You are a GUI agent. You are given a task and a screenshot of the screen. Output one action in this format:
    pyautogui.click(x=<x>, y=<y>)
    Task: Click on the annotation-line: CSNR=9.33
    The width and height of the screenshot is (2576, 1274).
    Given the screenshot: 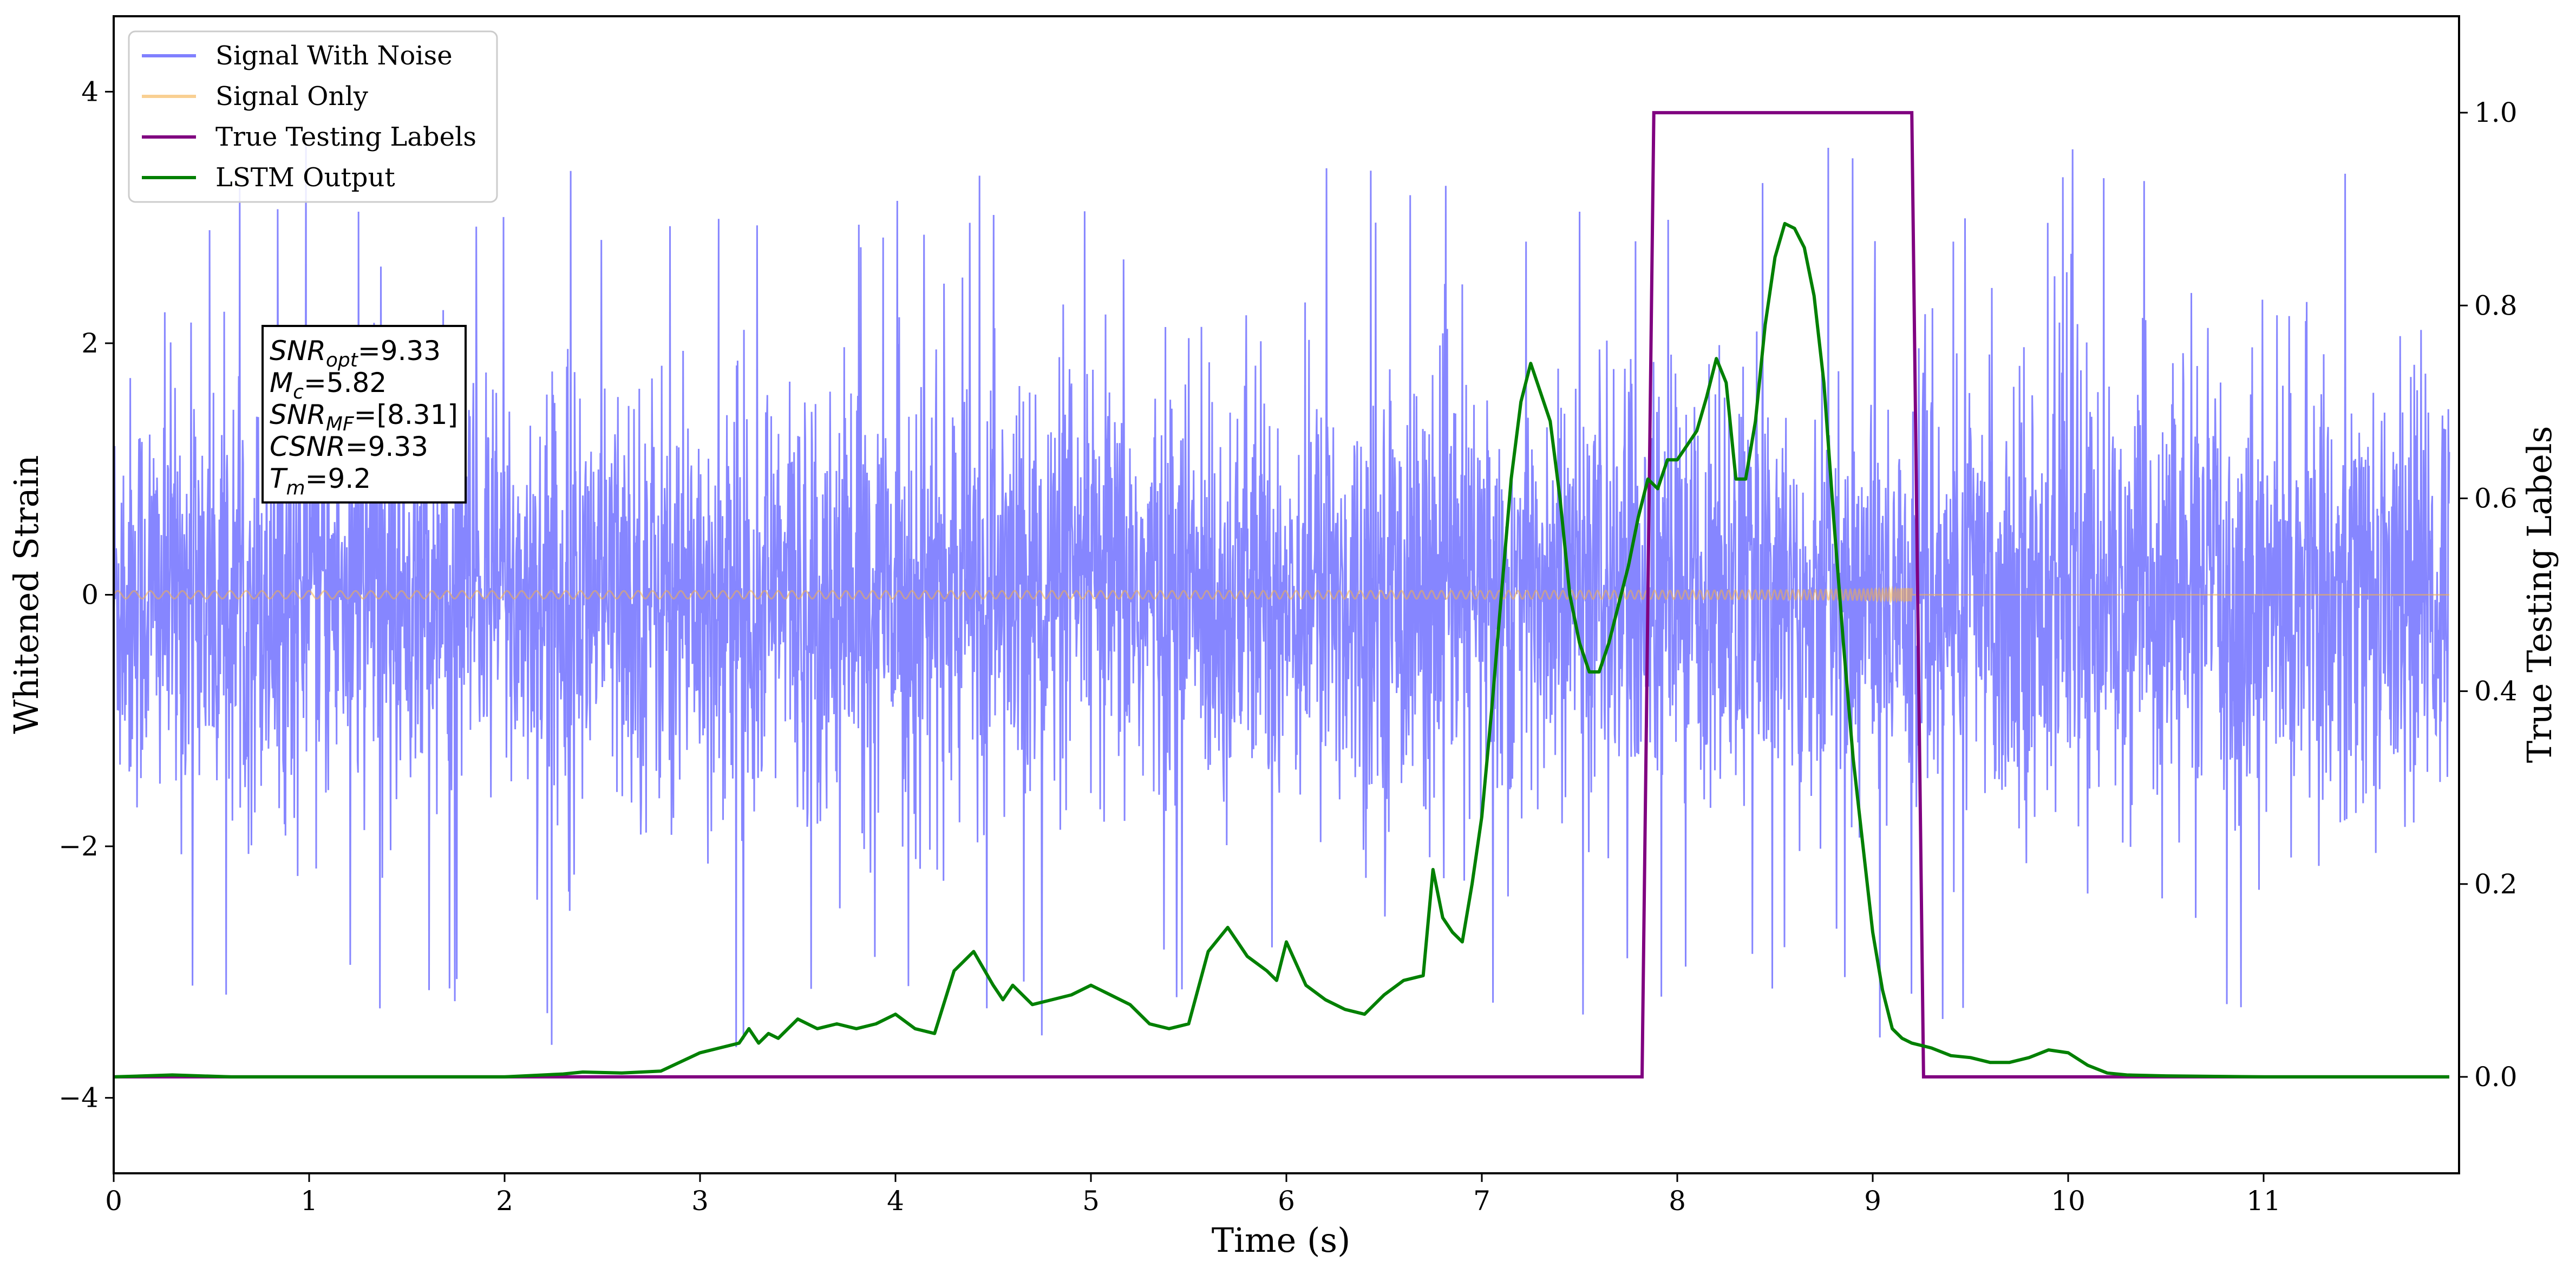 What is the action you would take?
    pyautogui.click(x=349, y=446)
    